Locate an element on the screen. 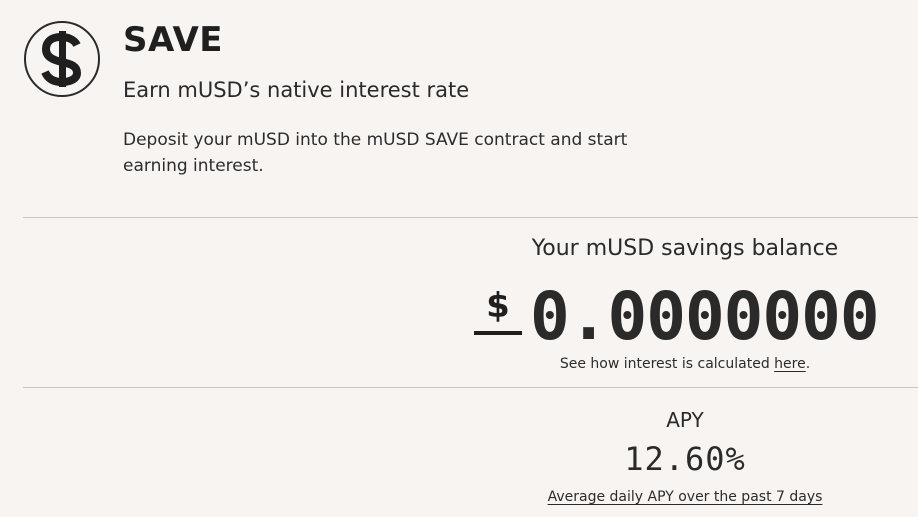  balance-row: $ 0.0000000 is located at coordinates (685, 316).